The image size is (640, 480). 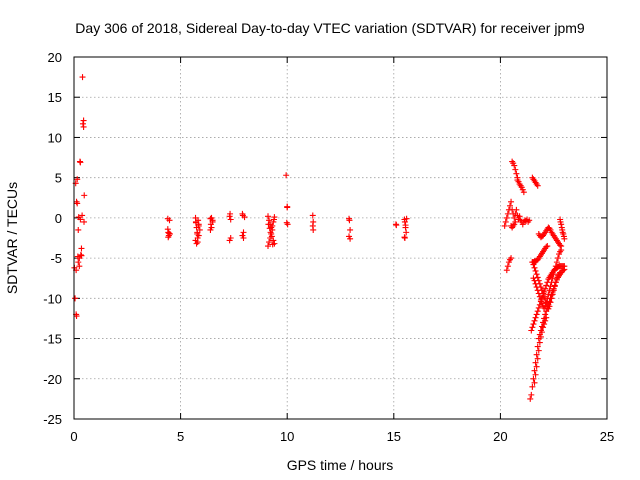 What do you see at coordinates (287, 436) in the screenshot?
I see `x-tick-label: 10` at bounding box center [287, 436].